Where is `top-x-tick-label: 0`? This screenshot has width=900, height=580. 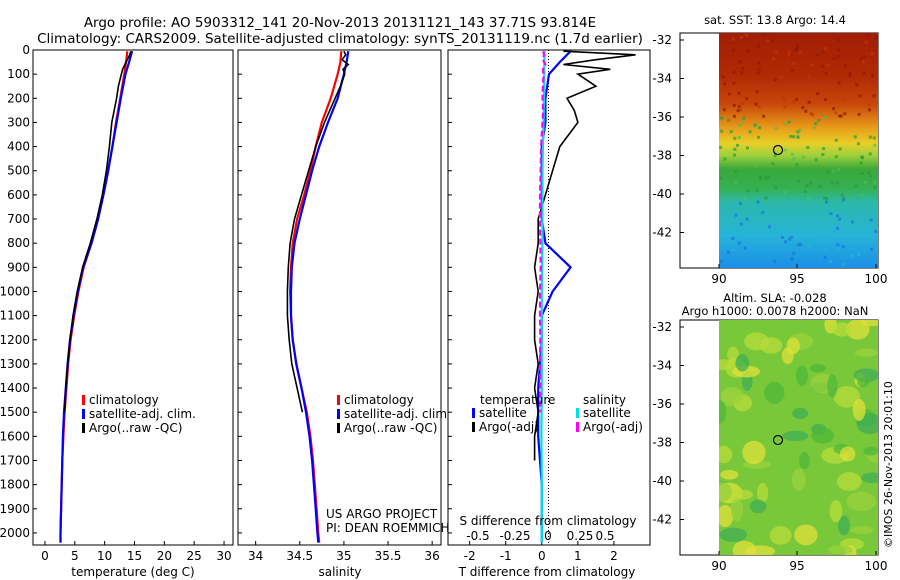
top-x-tick-label: 0 is located at coordinates (548, 536).